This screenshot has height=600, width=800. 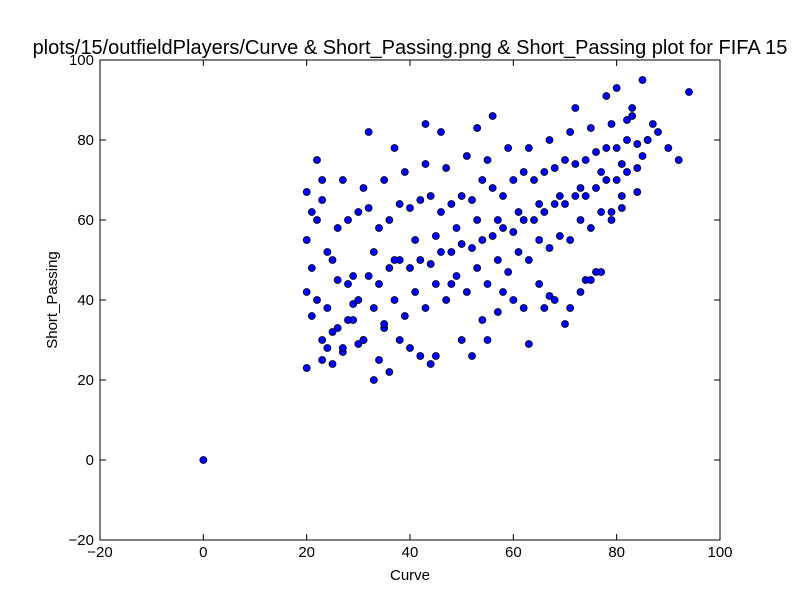 I want to click on y-tick-label: 0, so click(x=90, y=460).